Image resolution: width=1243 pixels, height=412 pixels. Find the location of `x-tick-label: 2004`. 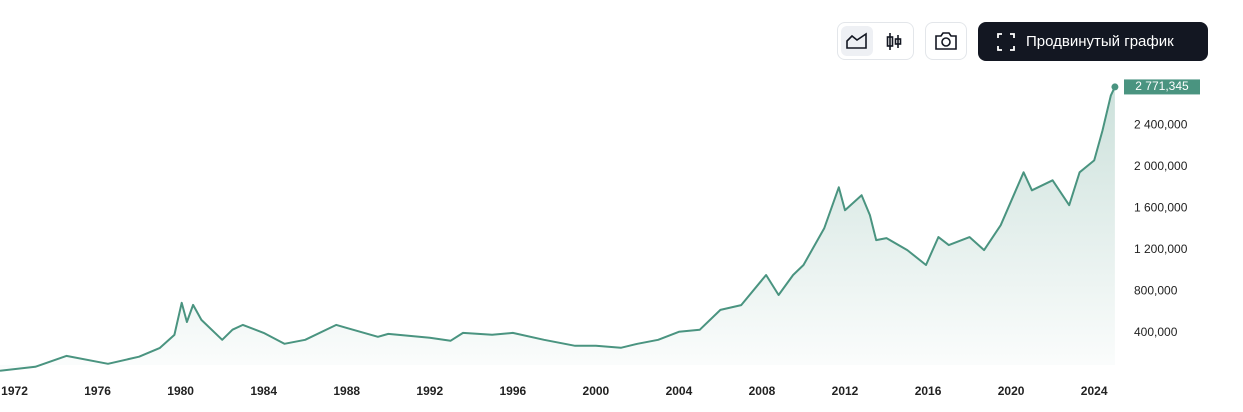

x-tick-label: 2004 is located at coordinates (679, 391).